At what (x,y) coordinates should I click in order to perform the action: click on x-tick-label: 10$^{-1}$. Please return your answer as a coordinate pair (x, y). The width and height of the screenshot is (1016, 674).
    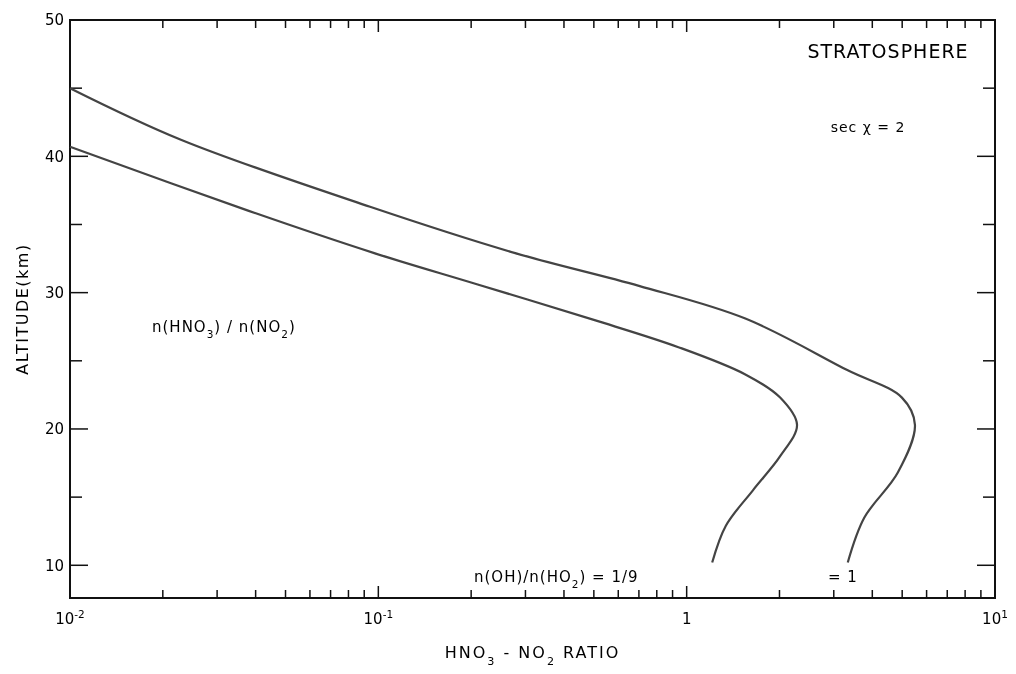
    Looking at the image, I should click on (378, 618).